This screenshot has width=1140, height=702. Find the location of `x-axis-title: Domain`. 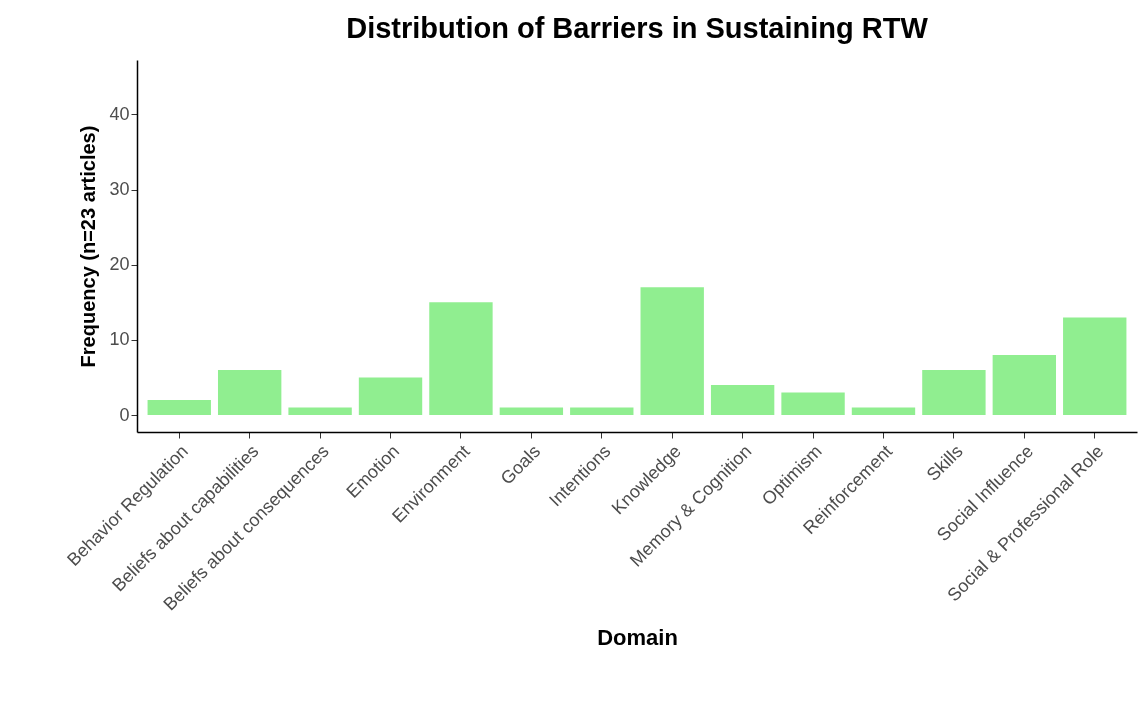

x-axis-title: Domain is located at coordinates (637, 638).